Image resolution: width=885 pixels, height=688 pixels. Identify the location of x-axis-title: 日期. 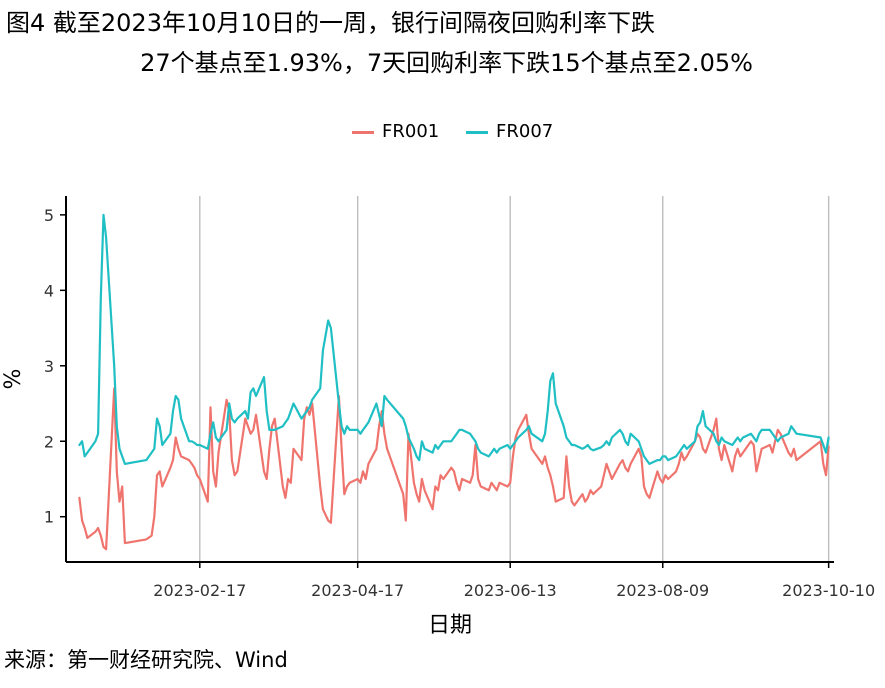
(450, 625).